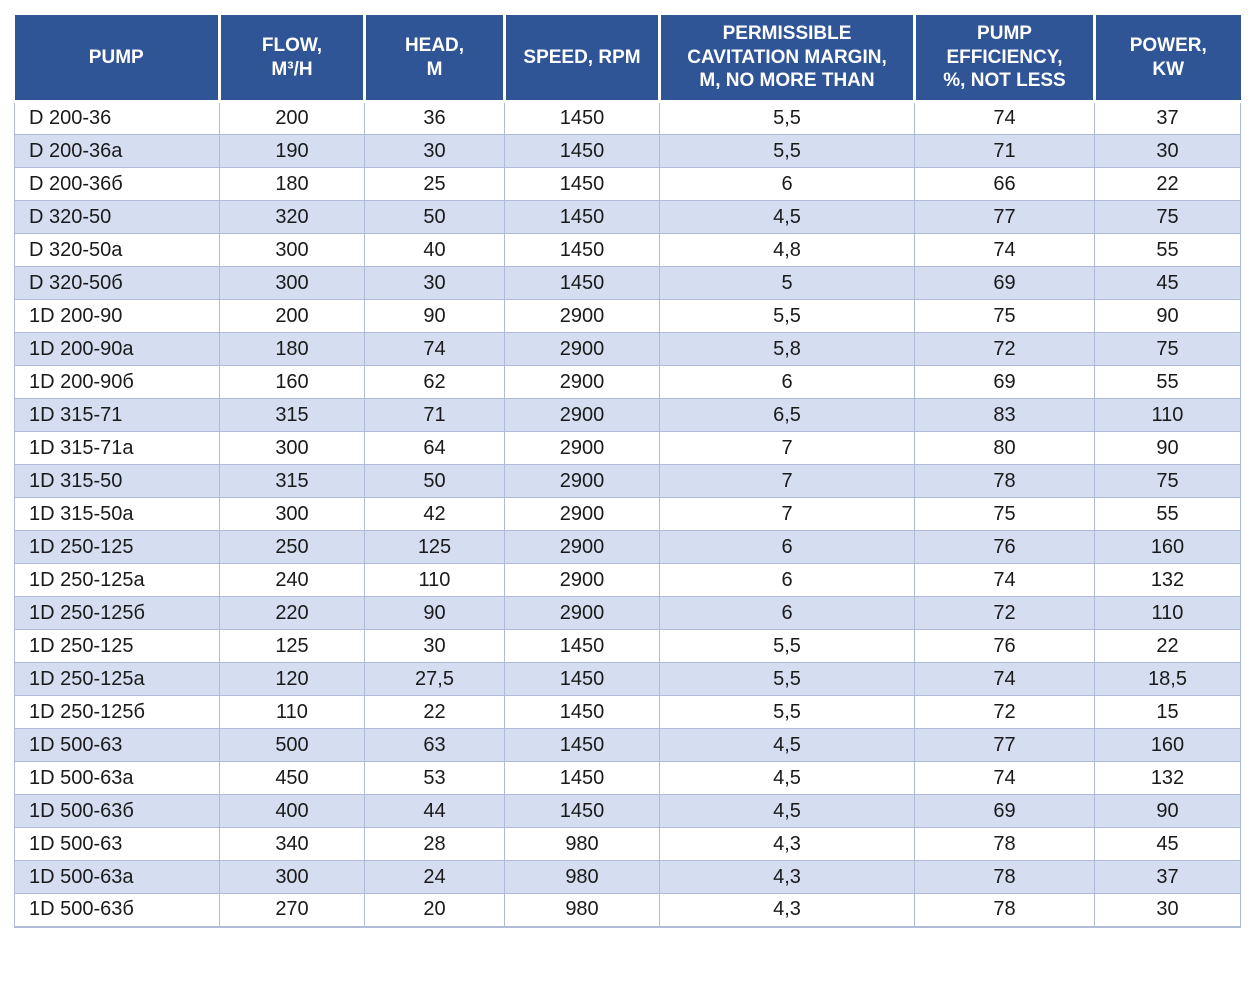  Describe the element at coordinates (292, 745) in the screenshot. I see `value-cell: 500` at that location.